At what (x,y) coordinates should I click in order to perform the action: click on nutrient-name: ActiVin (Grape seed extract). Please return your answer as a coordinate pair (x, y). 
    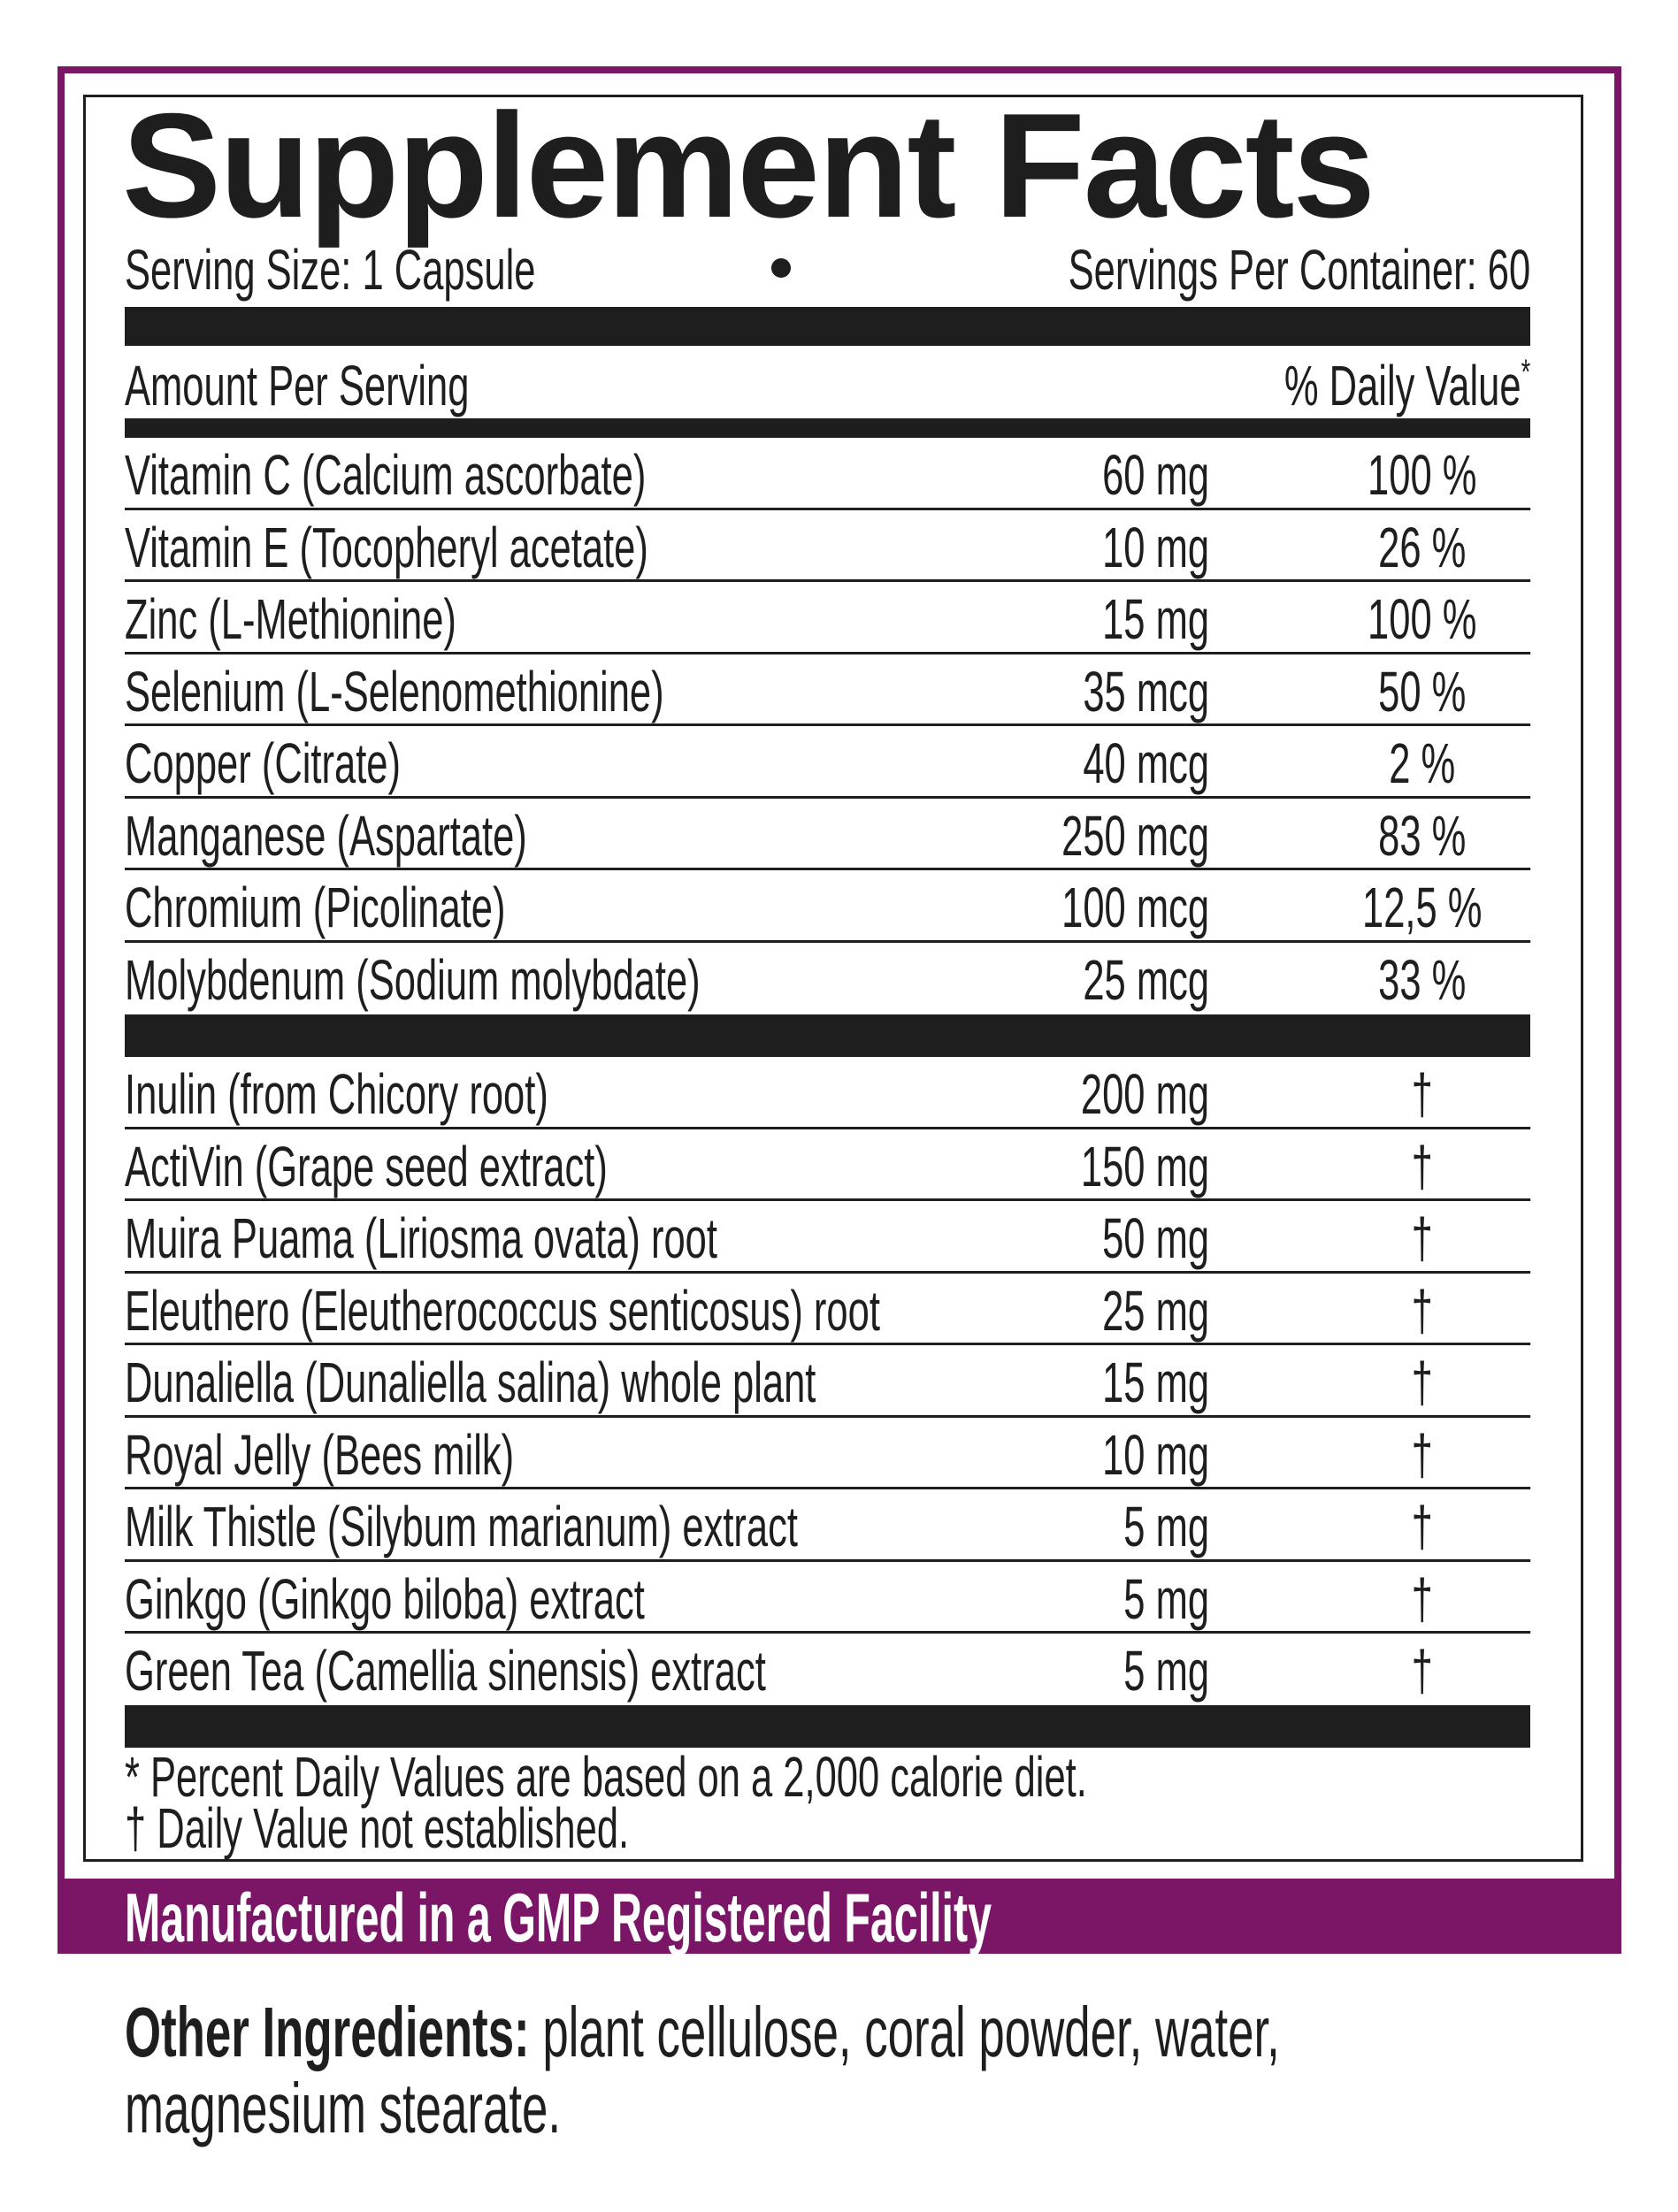
    Looking at the image, I should click on (366, 1166).